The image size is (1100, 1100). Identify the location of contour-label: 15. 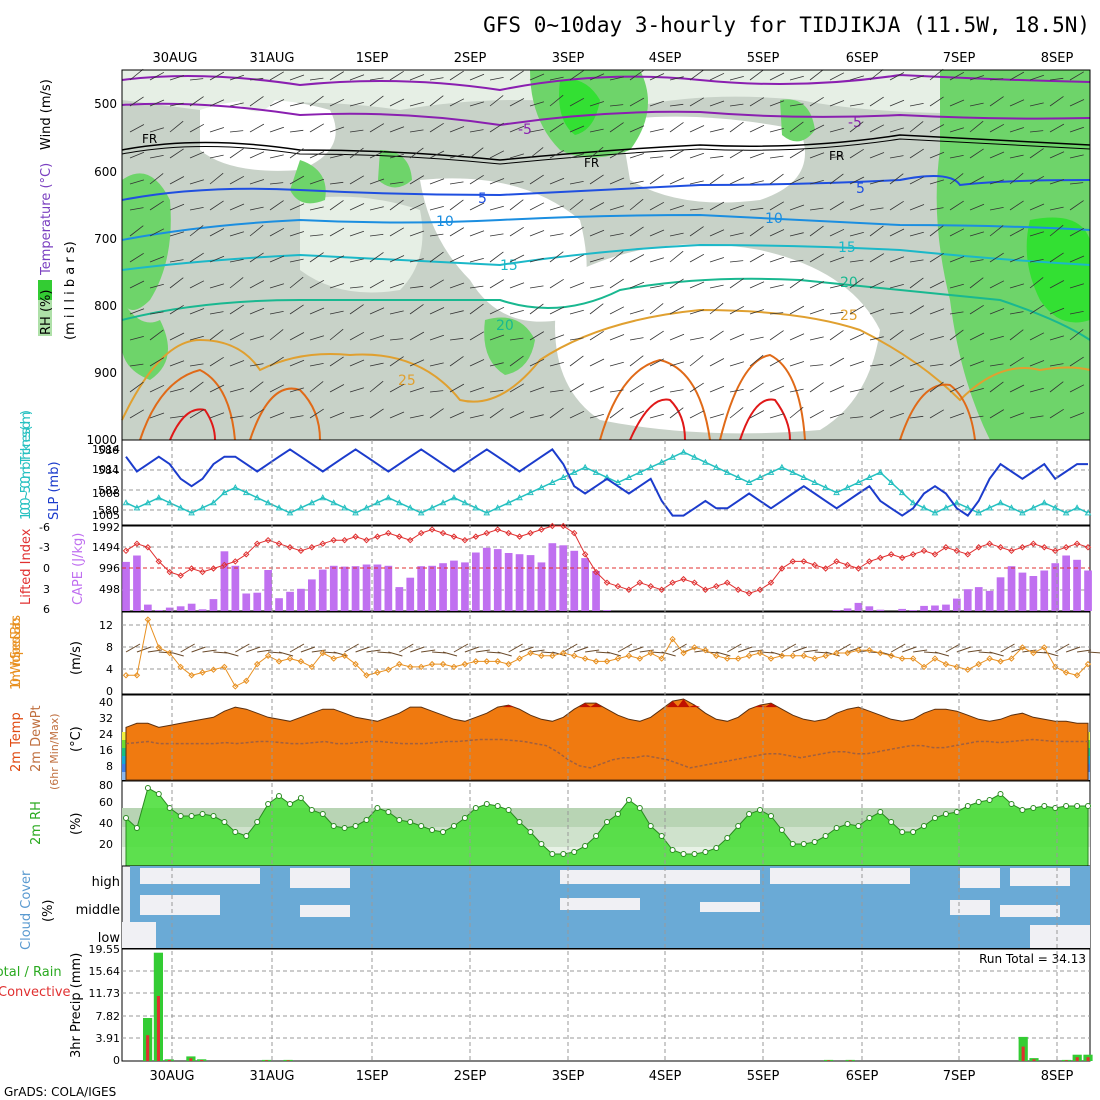
(509, 266).